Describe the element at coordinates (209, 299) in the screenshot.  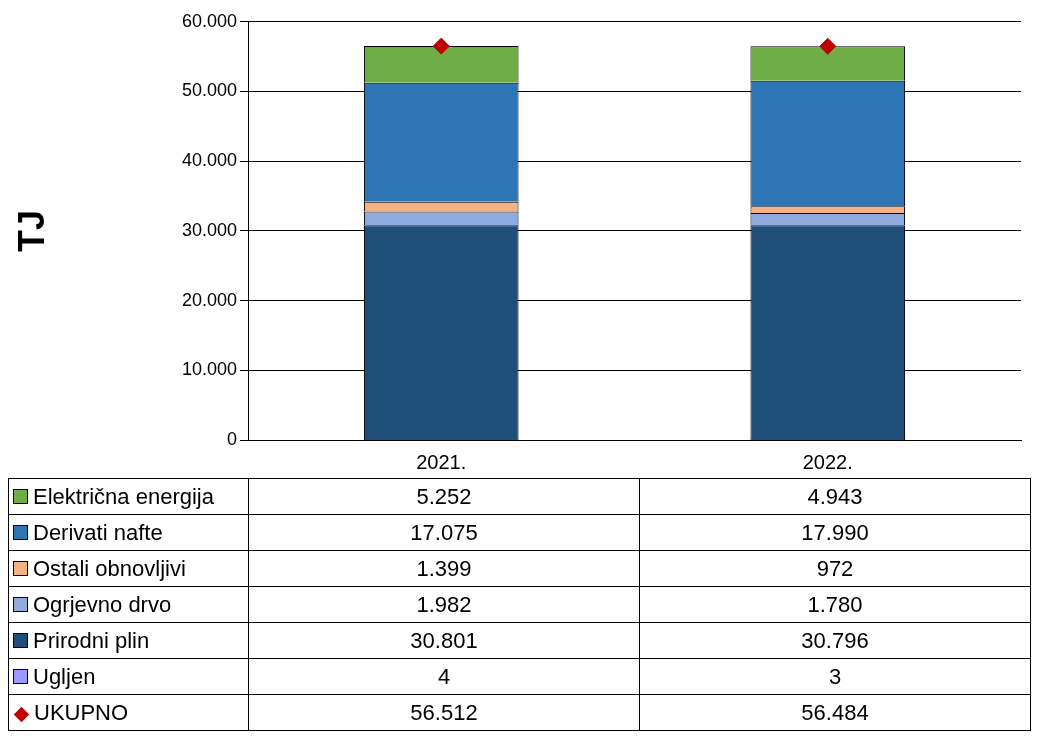
I see `y-tick-label: 20.000` at that location.